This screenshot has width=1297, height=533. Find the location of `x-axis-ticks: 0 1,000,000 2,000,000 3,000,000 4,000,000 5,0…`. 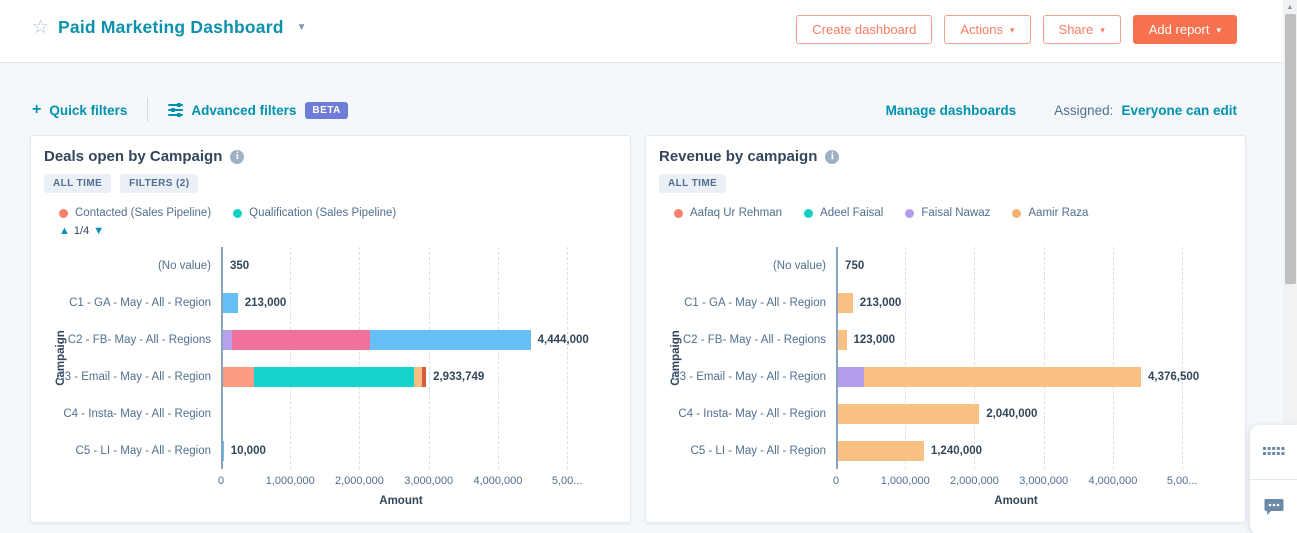

x-axis-ticks: 0 1,000,000 2,000,000 3,000,000 4,000,000 5,0… is located at coordinates (945, 483).